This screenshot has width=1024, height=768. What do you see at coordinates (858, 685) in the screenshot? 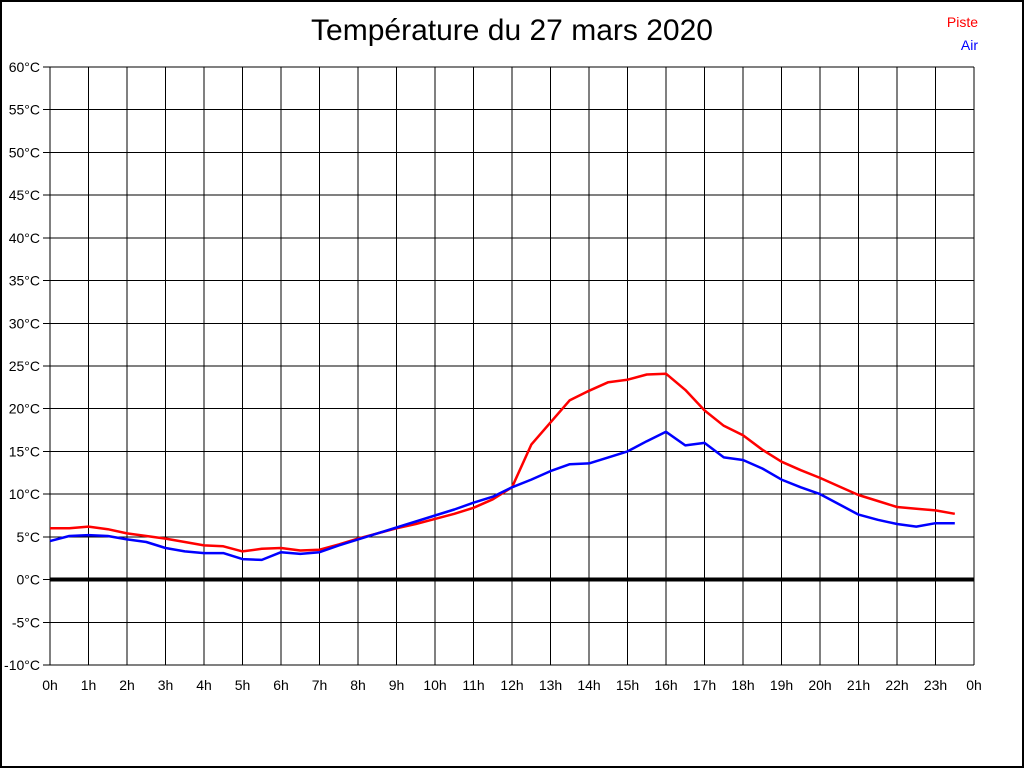
I see `svg-text: 21h` at bounding box center [858, 685].